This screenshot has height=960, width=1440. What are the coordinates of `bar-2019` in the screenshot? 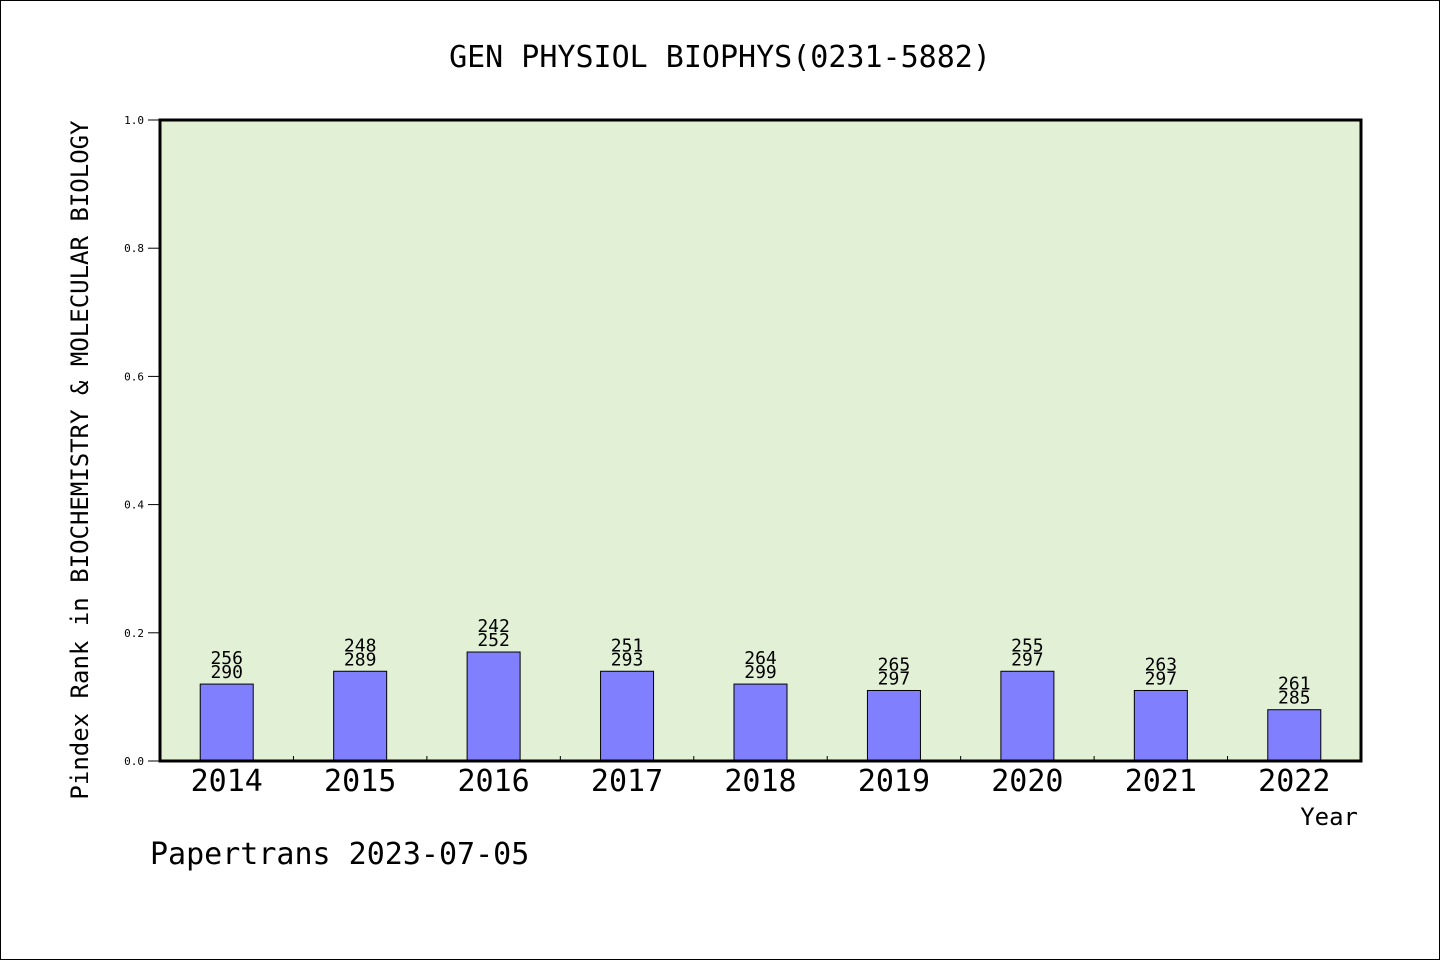 It's located at (893, 725).